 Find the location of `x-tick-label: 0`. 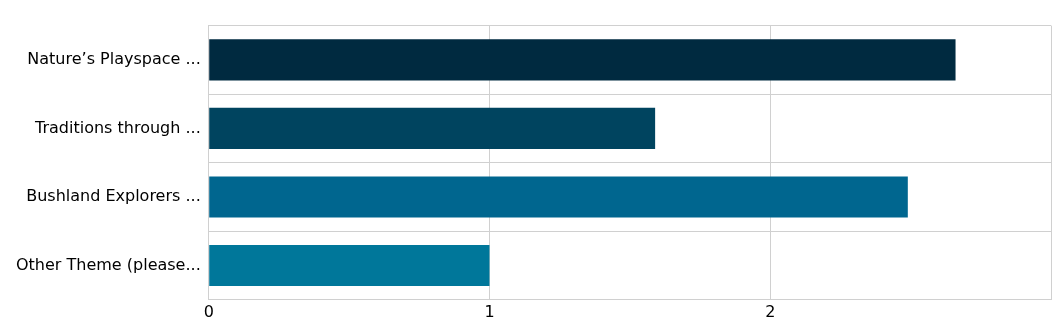

x-tick-label: 0 is located at coordinates (208, 311).